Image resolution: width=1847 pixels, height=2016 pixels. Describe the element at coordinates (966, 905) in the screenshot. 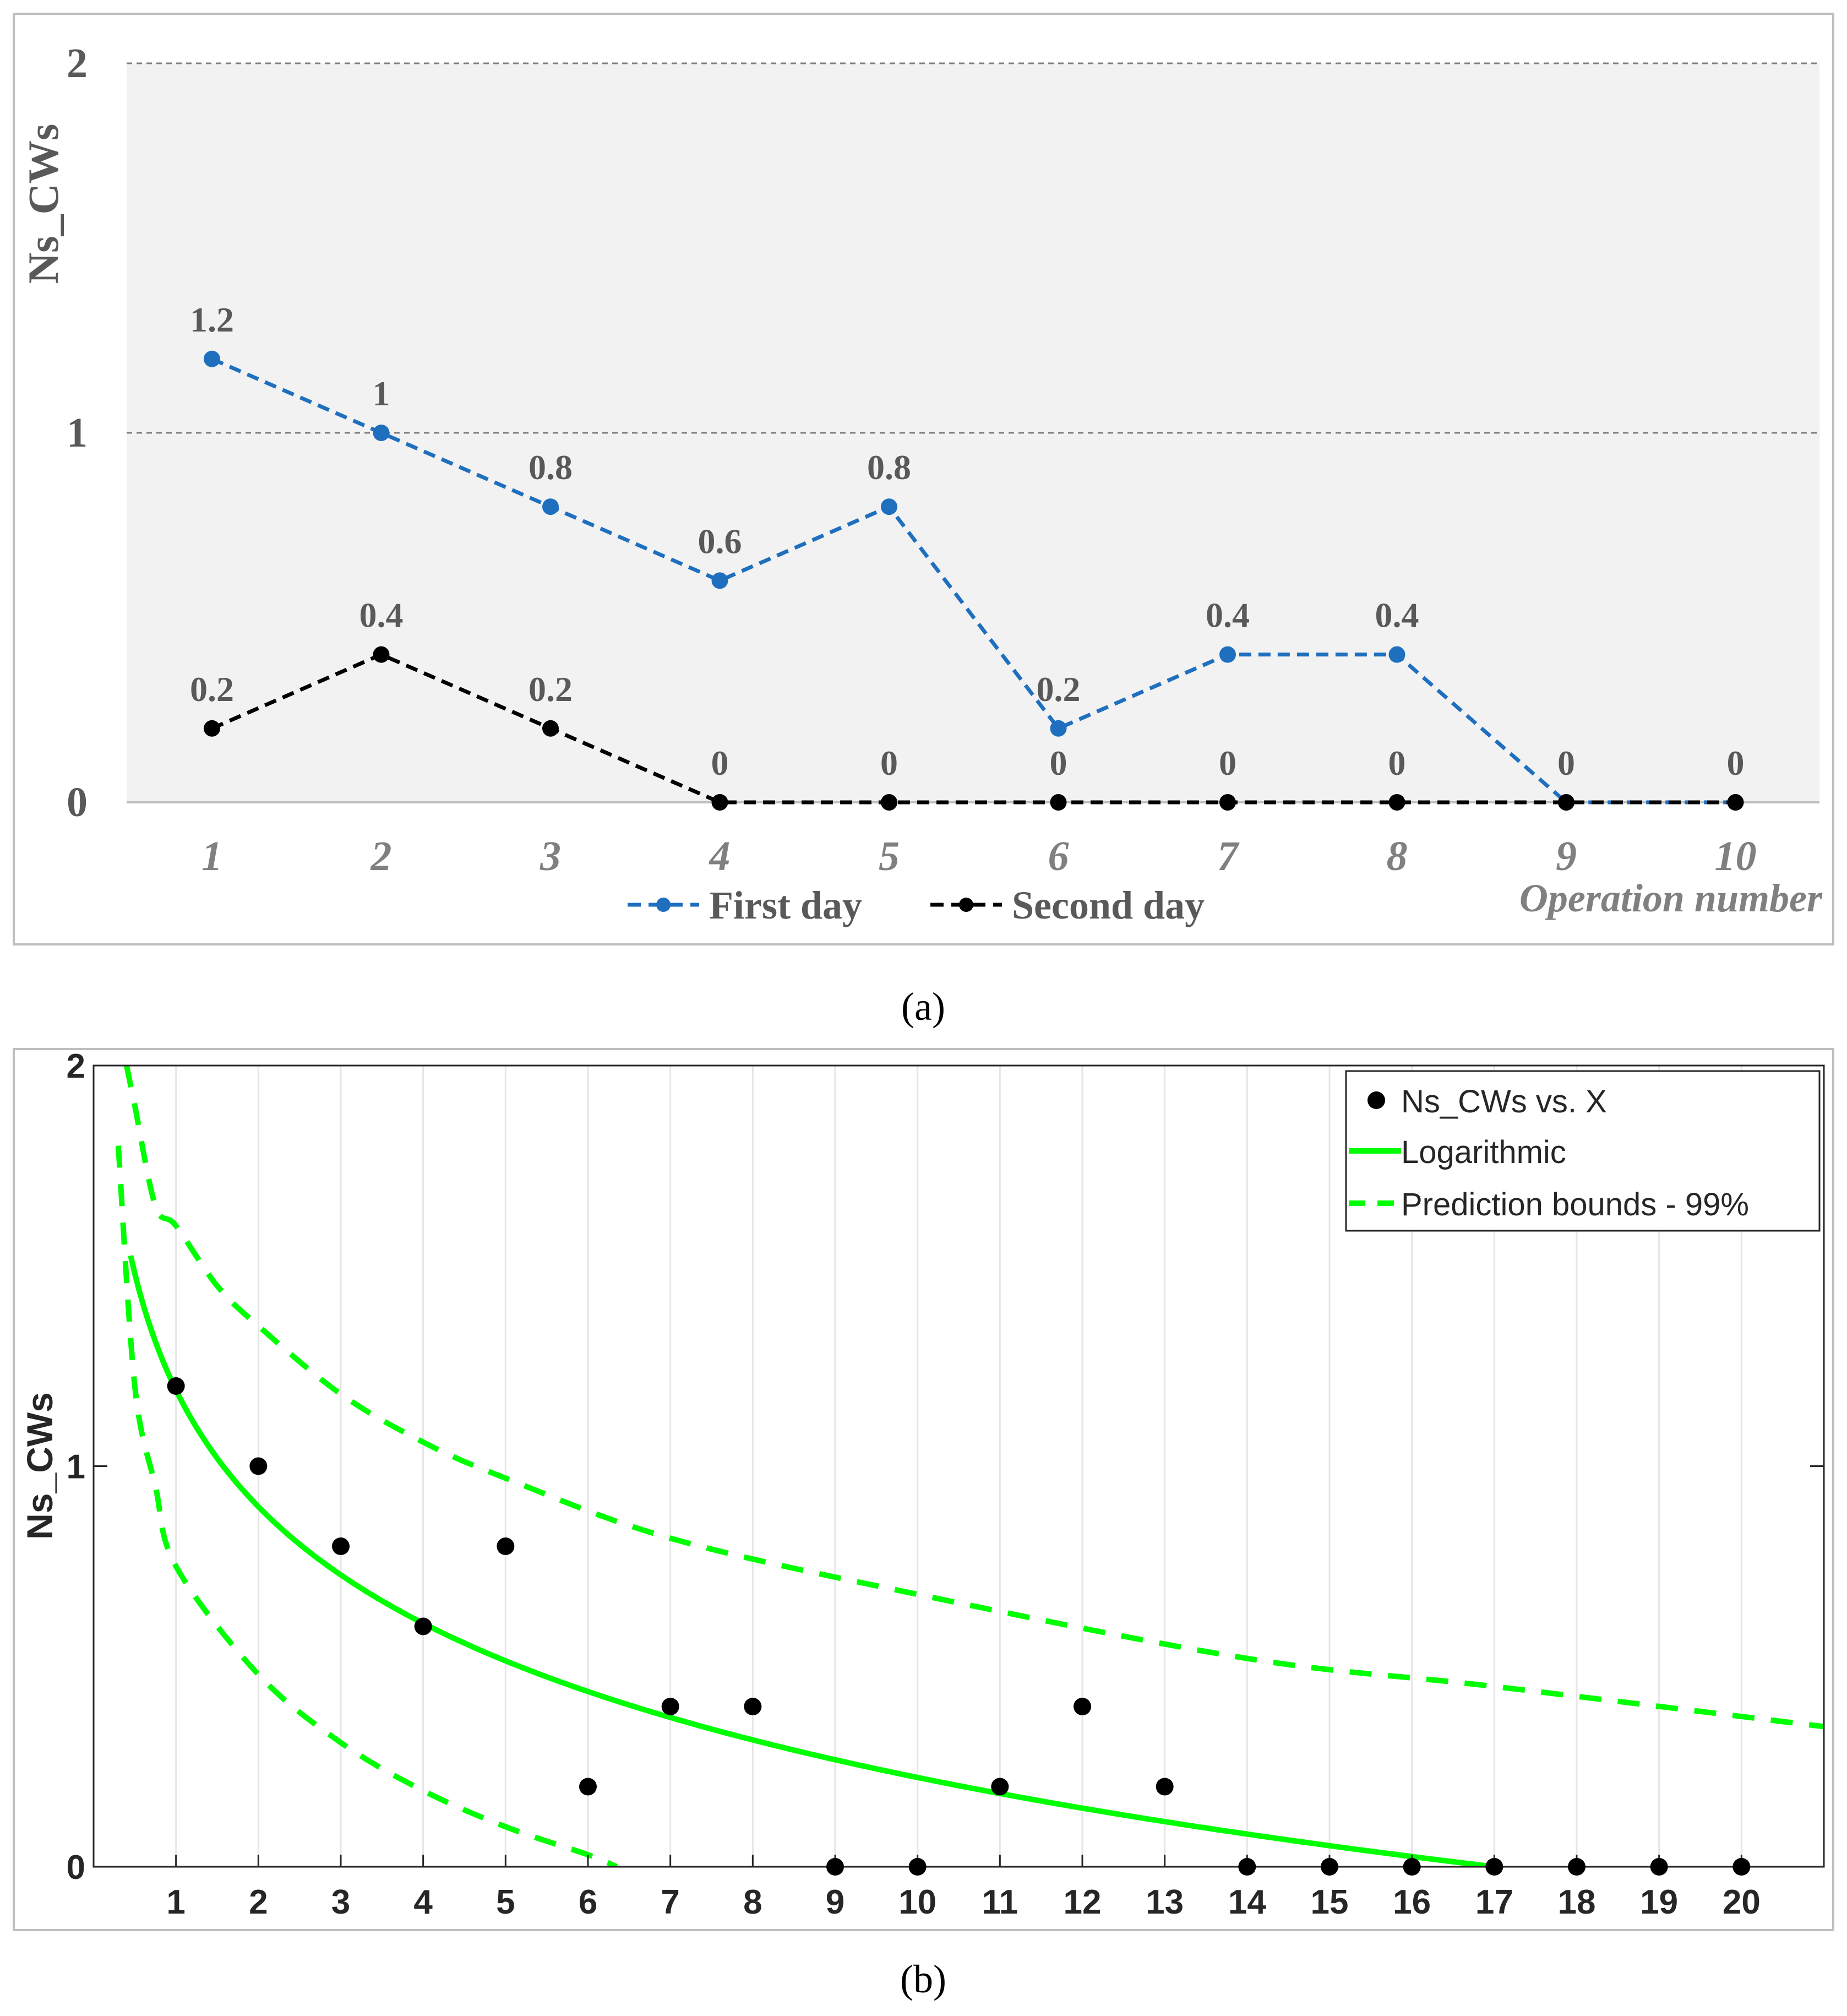

I see `legend-second-day-marker` at that location.